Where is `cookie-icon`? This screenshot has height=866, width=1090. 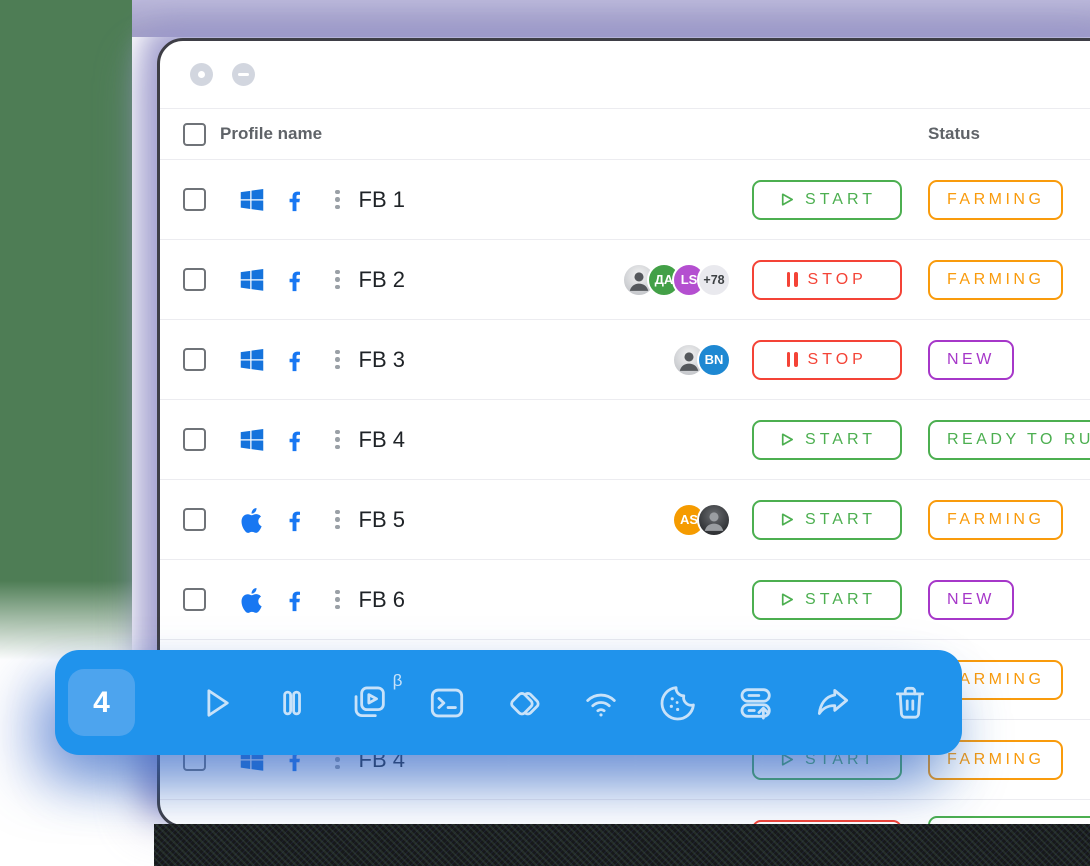
cookie-icon is located at coordinates (678, 703).